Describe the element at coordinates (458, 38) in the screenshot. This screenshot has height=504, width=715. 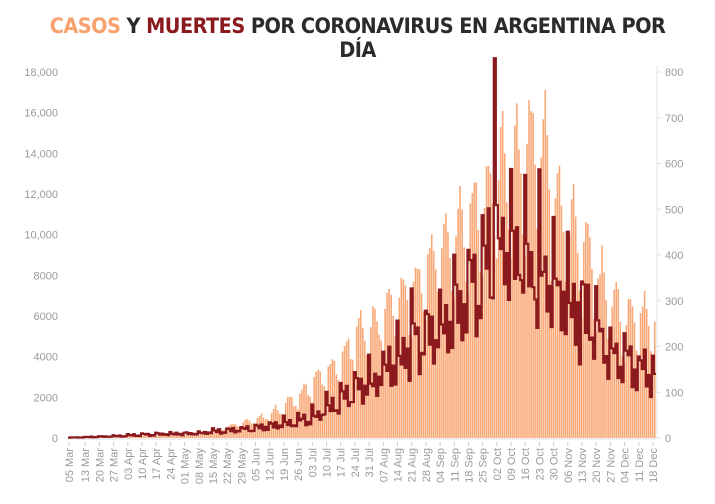
I see `title-rest: POR CORONAVIRUS EN ARGENTINA POR DÍA` at that location.